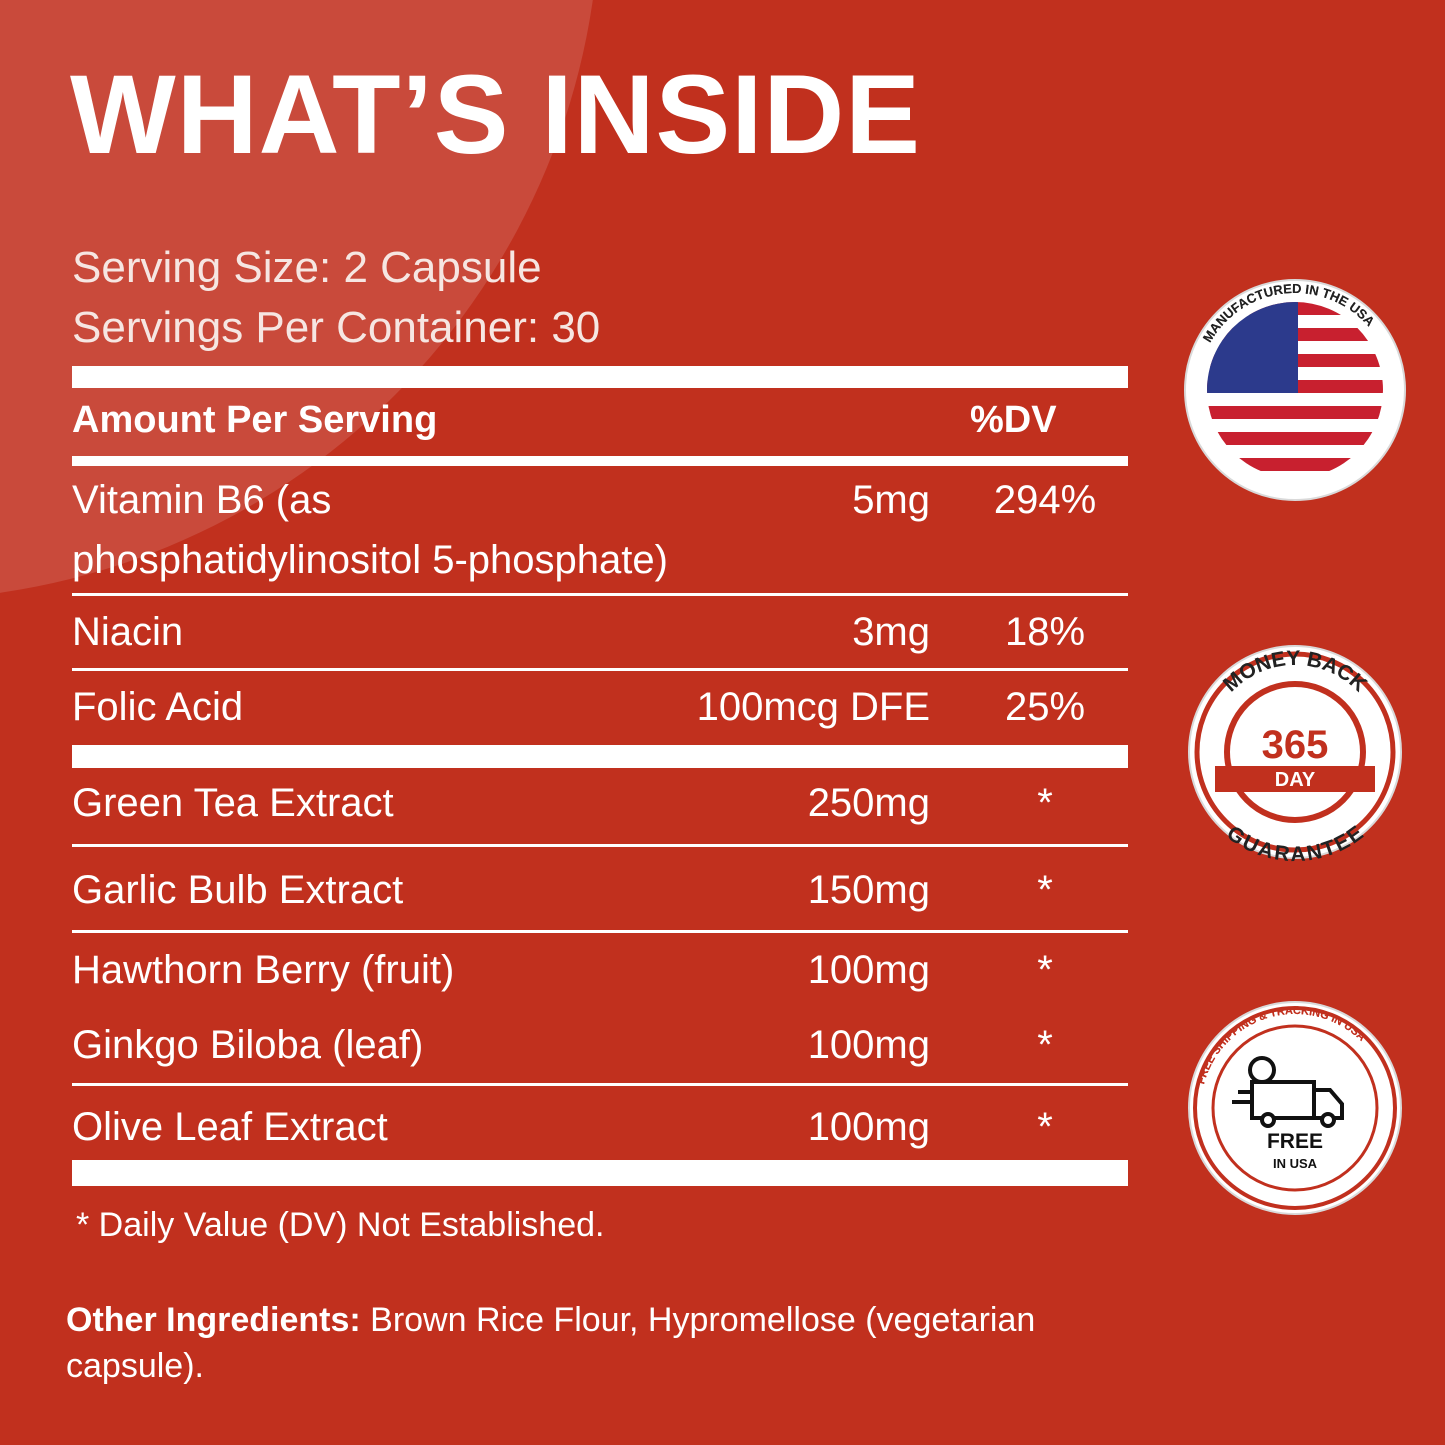  What do you see at coordinates (1013, 420) in the screenshot?
I see `table-header: %DV` at bounding box center [1013, 420].